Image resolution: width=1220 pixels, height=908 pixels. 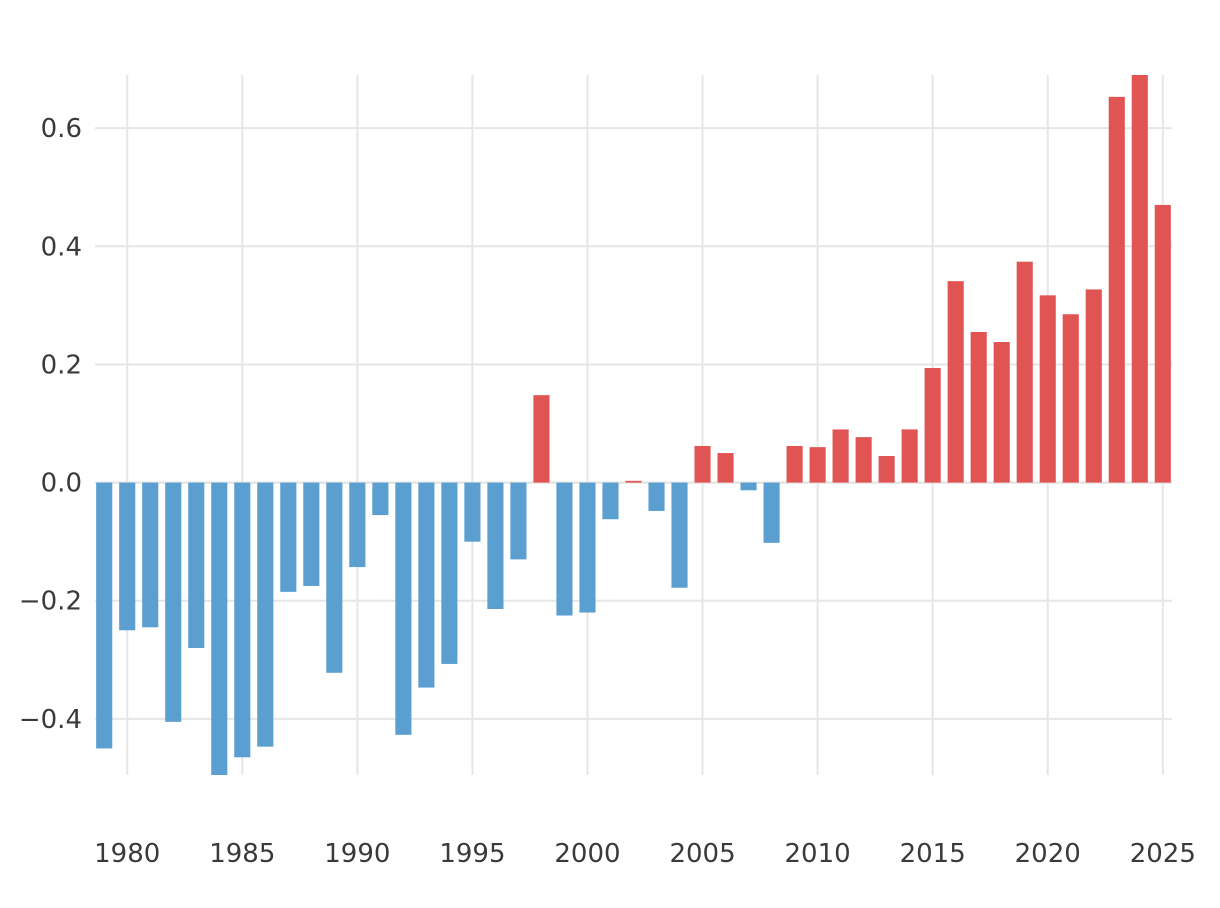 I want to click on bar-1982, so click(x=173, y=602).